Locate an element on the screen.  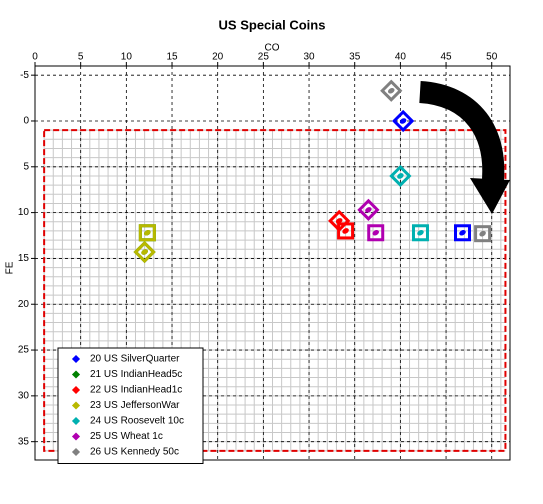
legend-label: 22 US IndianHead1c is located at coordinates (136, 390).